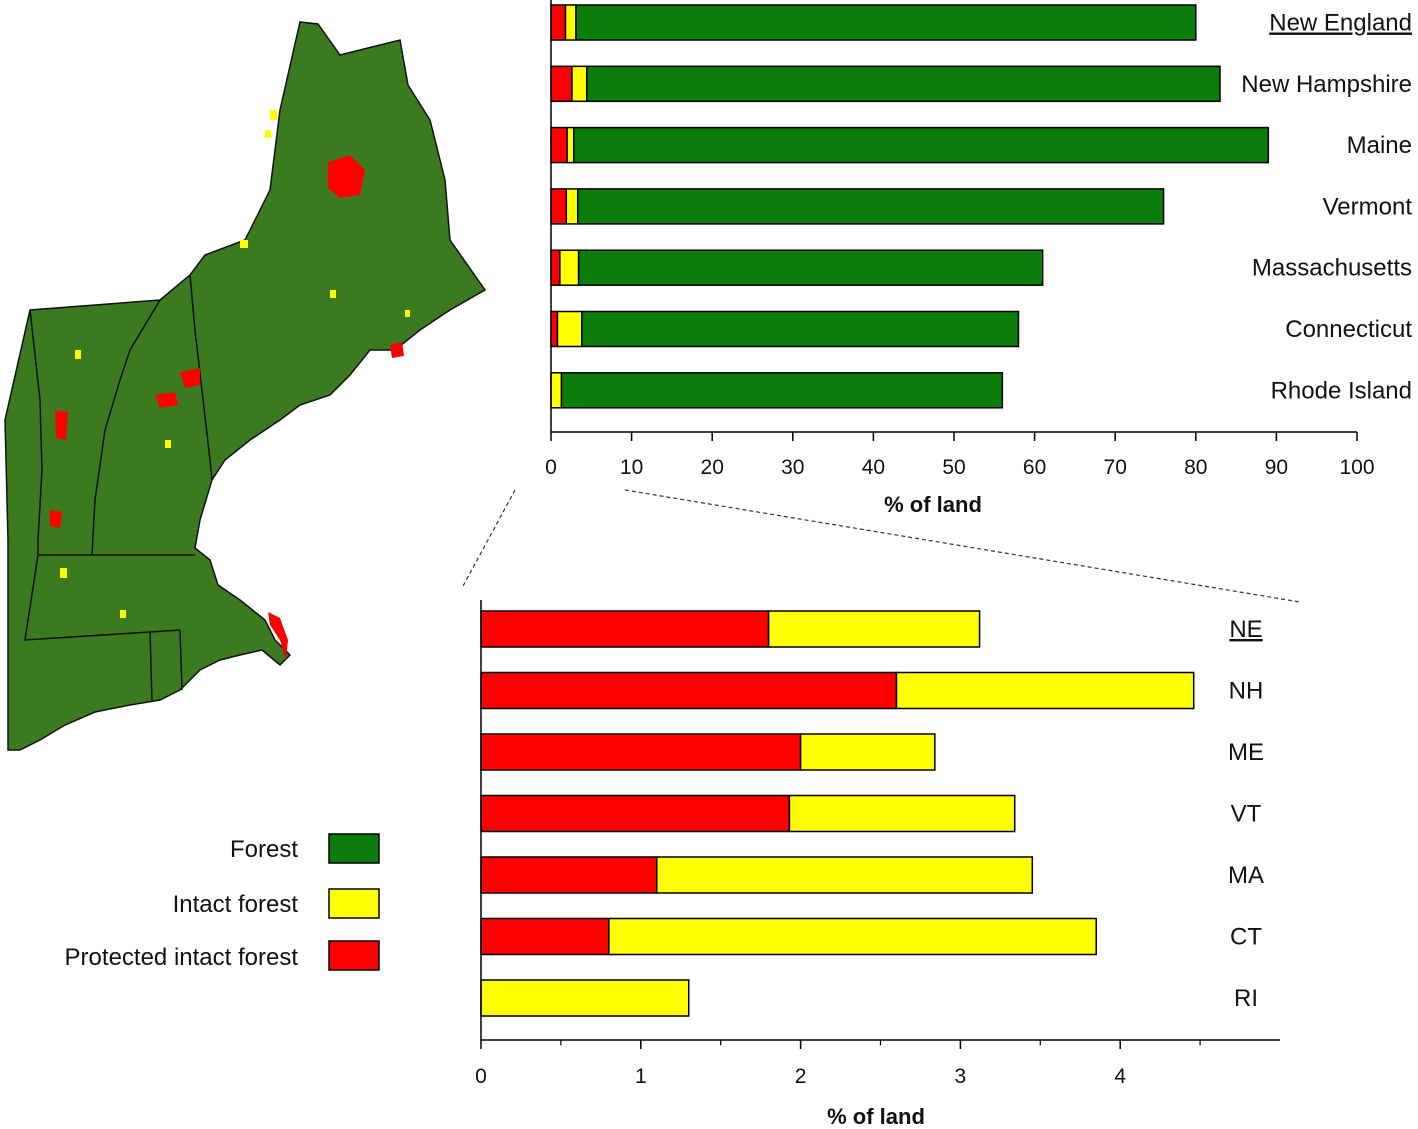 This screenshot has width=1418, height=1129. What do you see at coordinates (1356, 467) in the screenshot?
I see `x-tick-label-100: 100` at bounding box center [1356, 467].